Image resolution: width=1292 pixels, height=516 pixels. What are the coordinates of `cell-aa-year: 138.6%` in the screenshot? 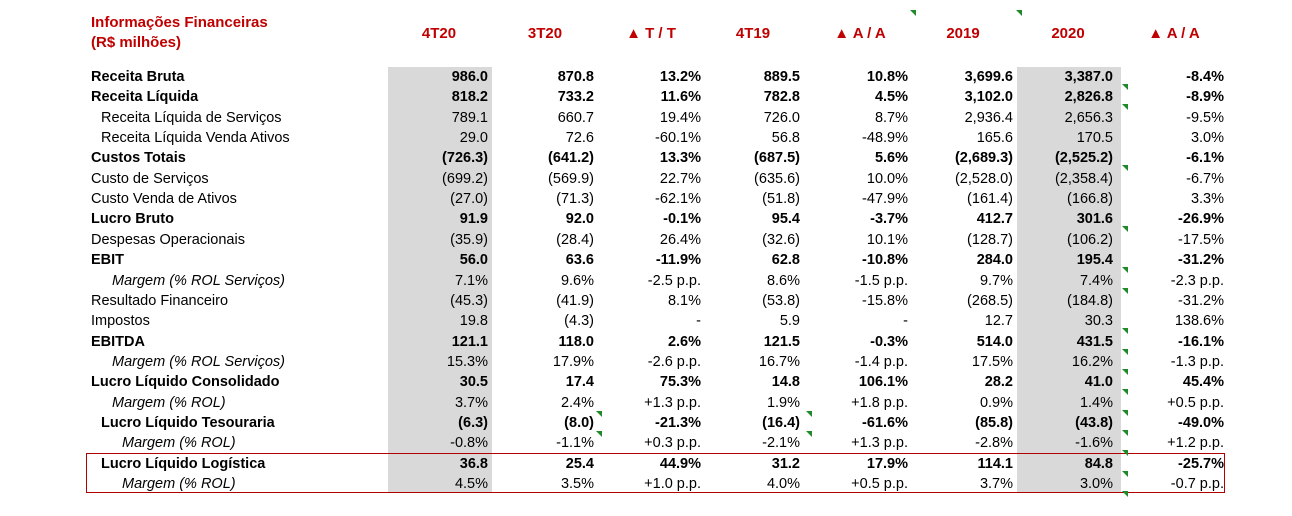 It's located at (1199, 321).